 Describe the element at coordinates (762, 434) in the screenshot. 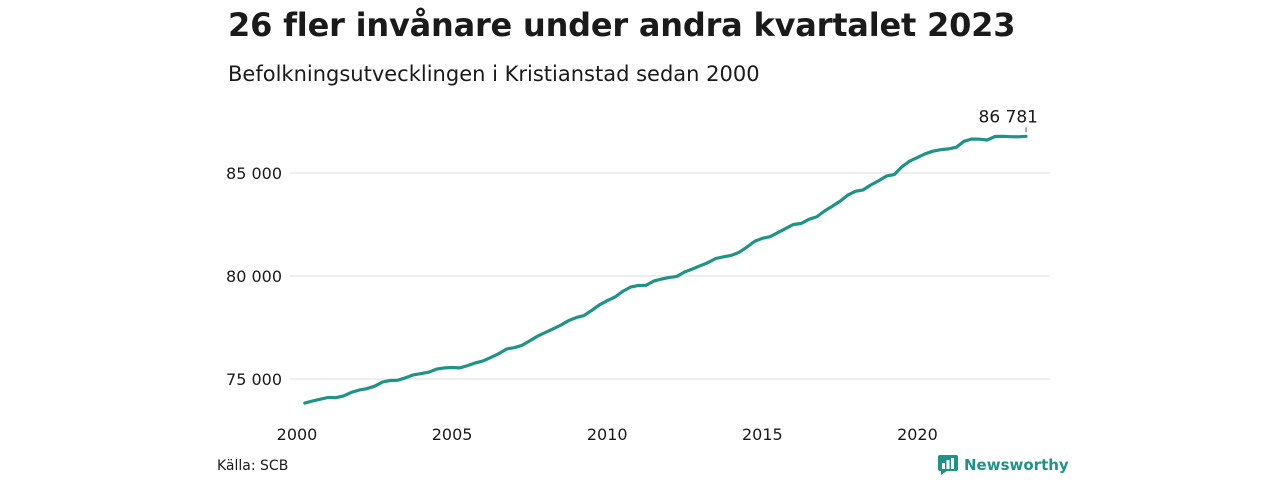

I see `x-tick-label: 2015` at that location.